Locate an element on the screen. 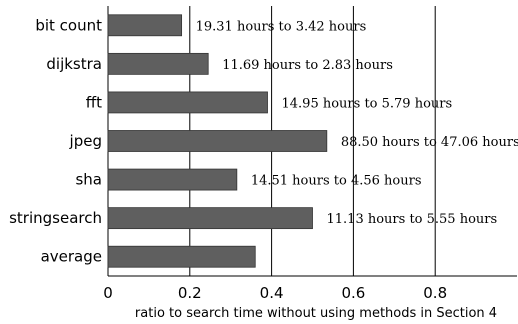  bar-annotation: 14.95 hours to 5.79 hours is located at coordinates (367, 103).